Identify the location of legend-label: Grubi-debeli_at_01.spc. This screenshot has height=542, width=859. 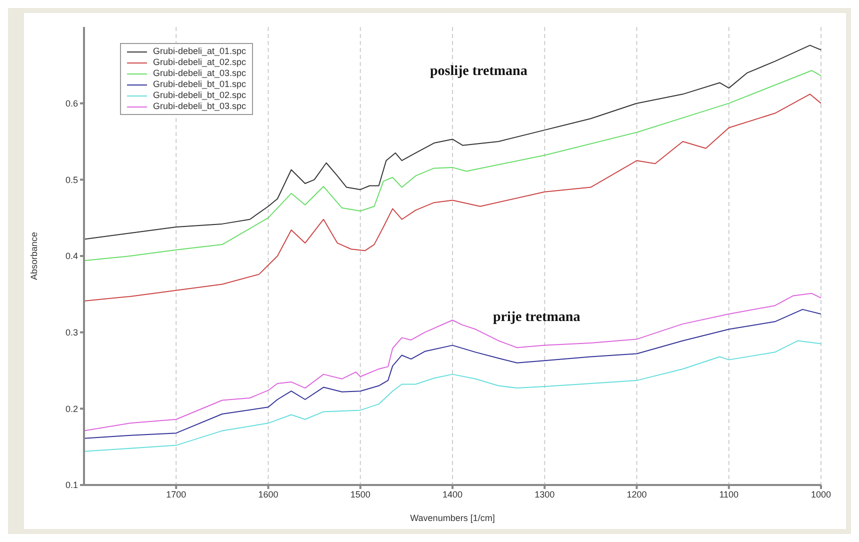
(199, 51).